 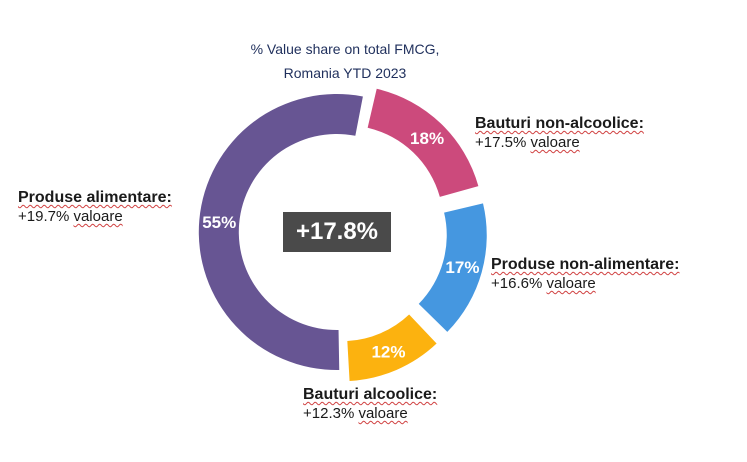 What do you see at coordinates (501, 142) in the screenshot?
I see `growth-value: +17.5%` at bounding box center [501, 142].